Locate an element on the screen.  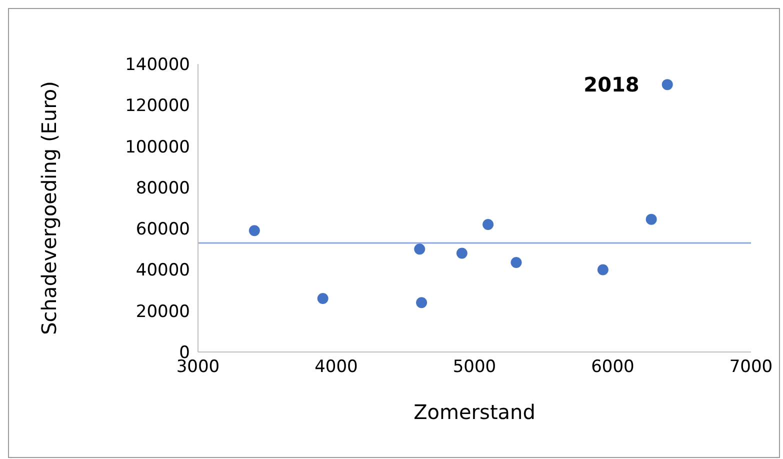
x-tick-label: 4000 is located at coordinates (336, 367).